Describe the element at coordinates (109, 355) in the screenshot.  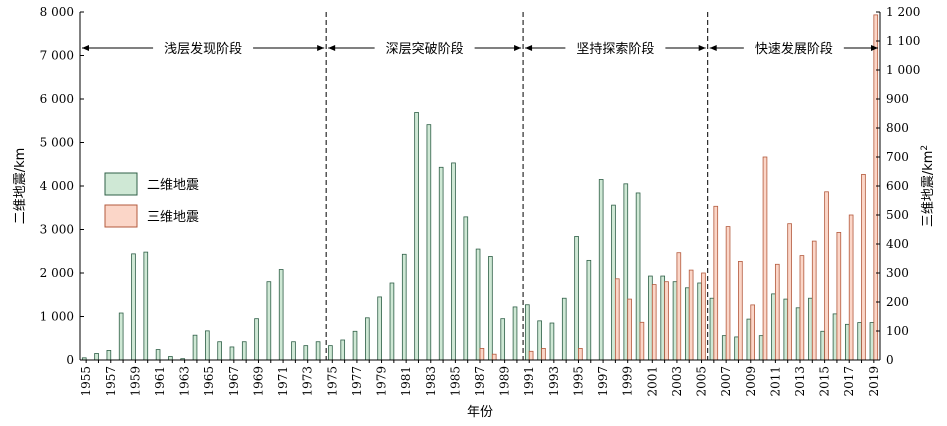
I see `bar-2d-1957` at that location.